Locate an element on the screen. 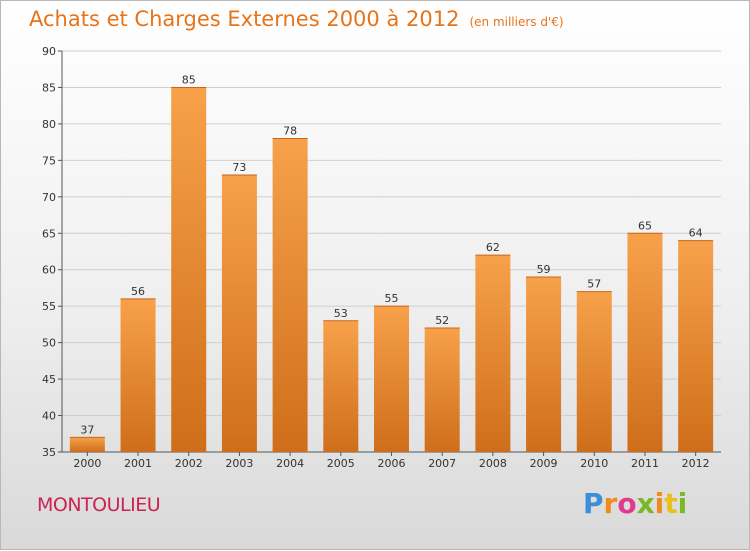 The width and height of the screenshot is (750, 551). x-tick-label: 2011 is located at coordinates (645, 463).